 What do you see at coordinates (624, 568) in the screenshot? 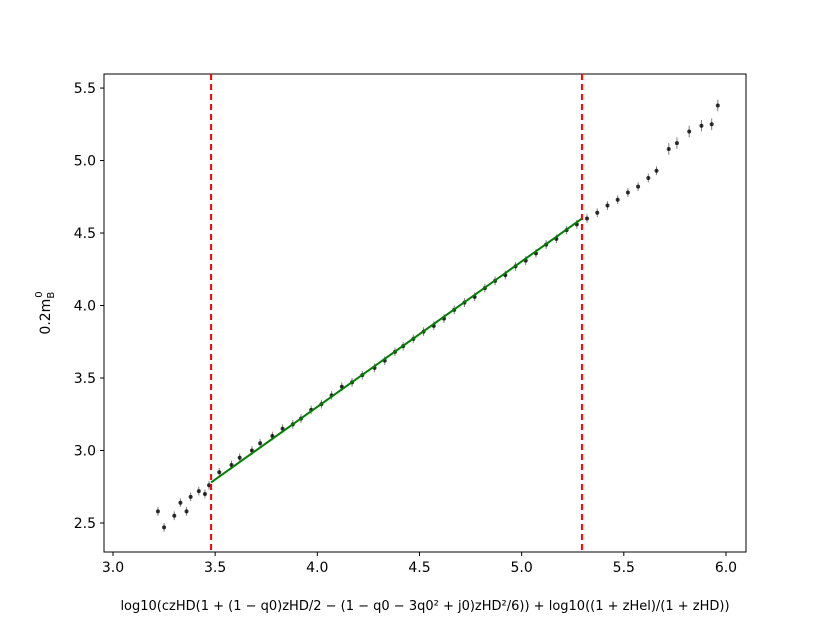
I see `x-tick-label: 5.5` at bounding box center [624, 568].